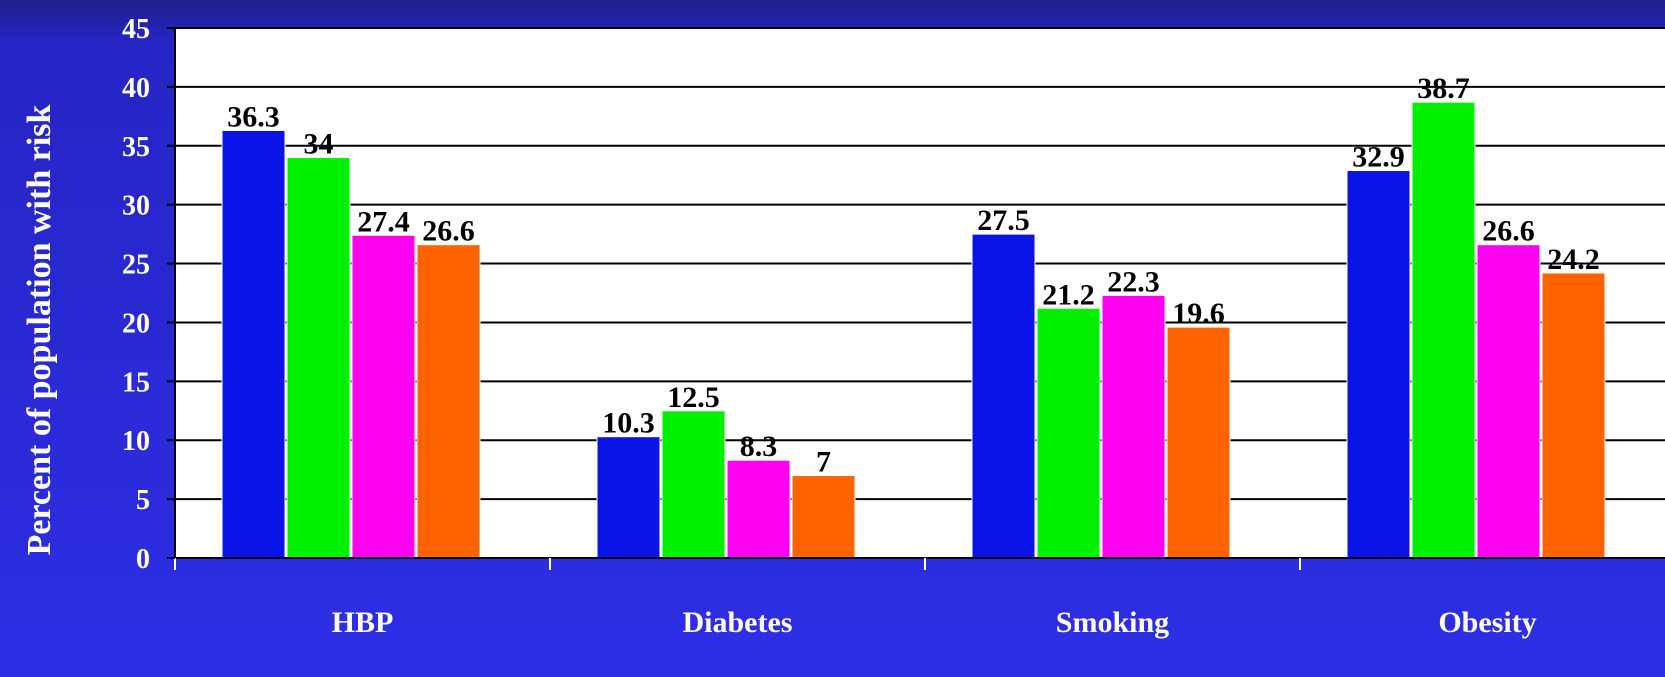 The image size is (1665, 677). What do you see at coordinates (136, 29) in the screenshot?
I see `y-tick-label: 45` at bounding box center [136, 29].